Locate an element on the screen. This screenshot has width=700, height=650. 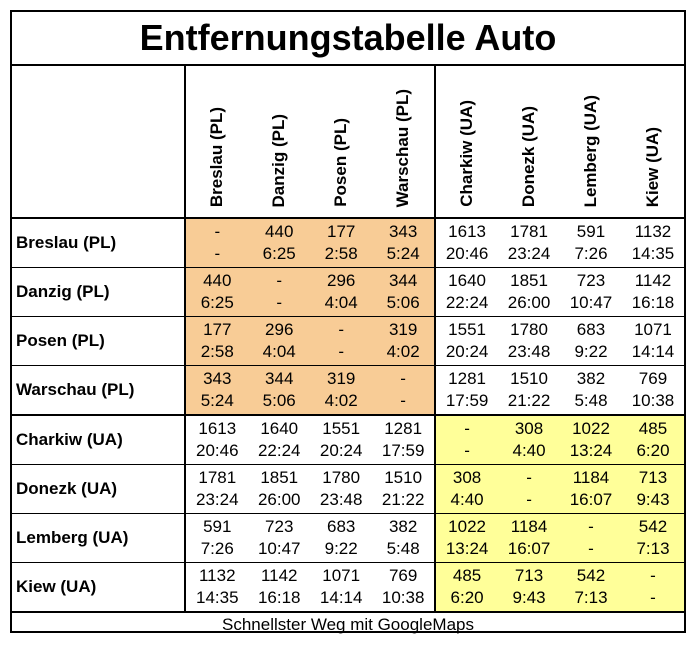
distance-cell: 542 7:13 is located at coordinates (591, 587).